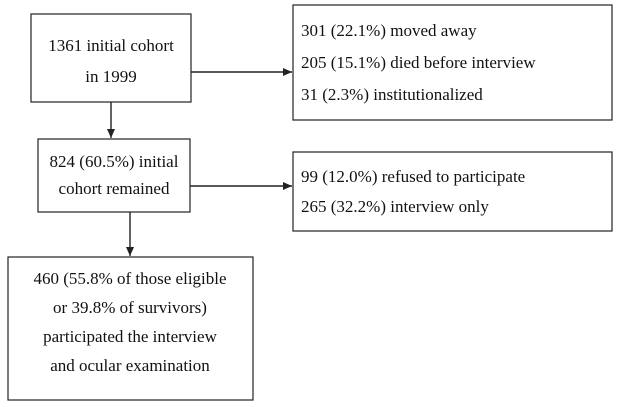  I want to click on node-text: 460 (55.8% of those eligible, so click(129, 278).